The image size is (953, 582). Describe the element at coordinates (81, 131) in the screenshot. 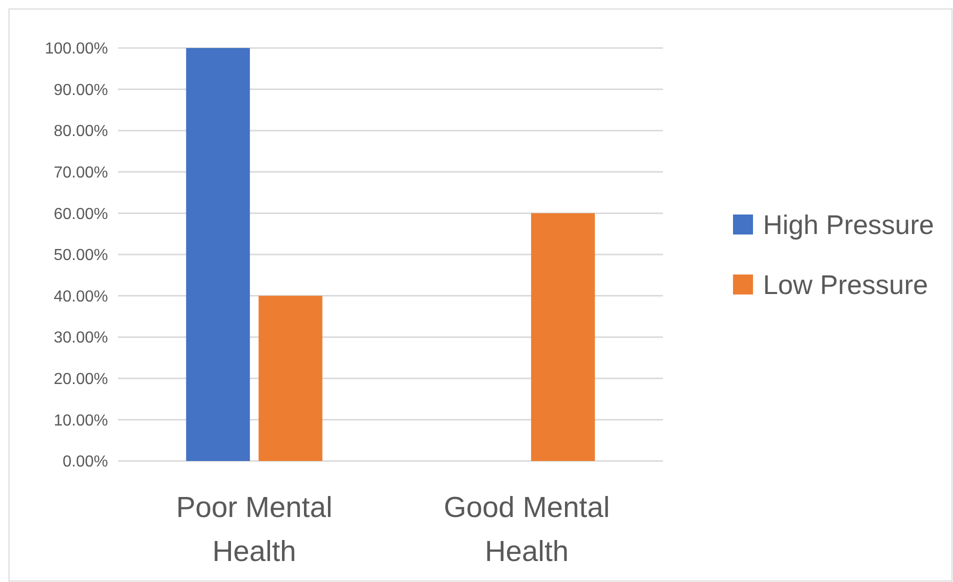

I see `y-tick-label: 80.00%` at that location.